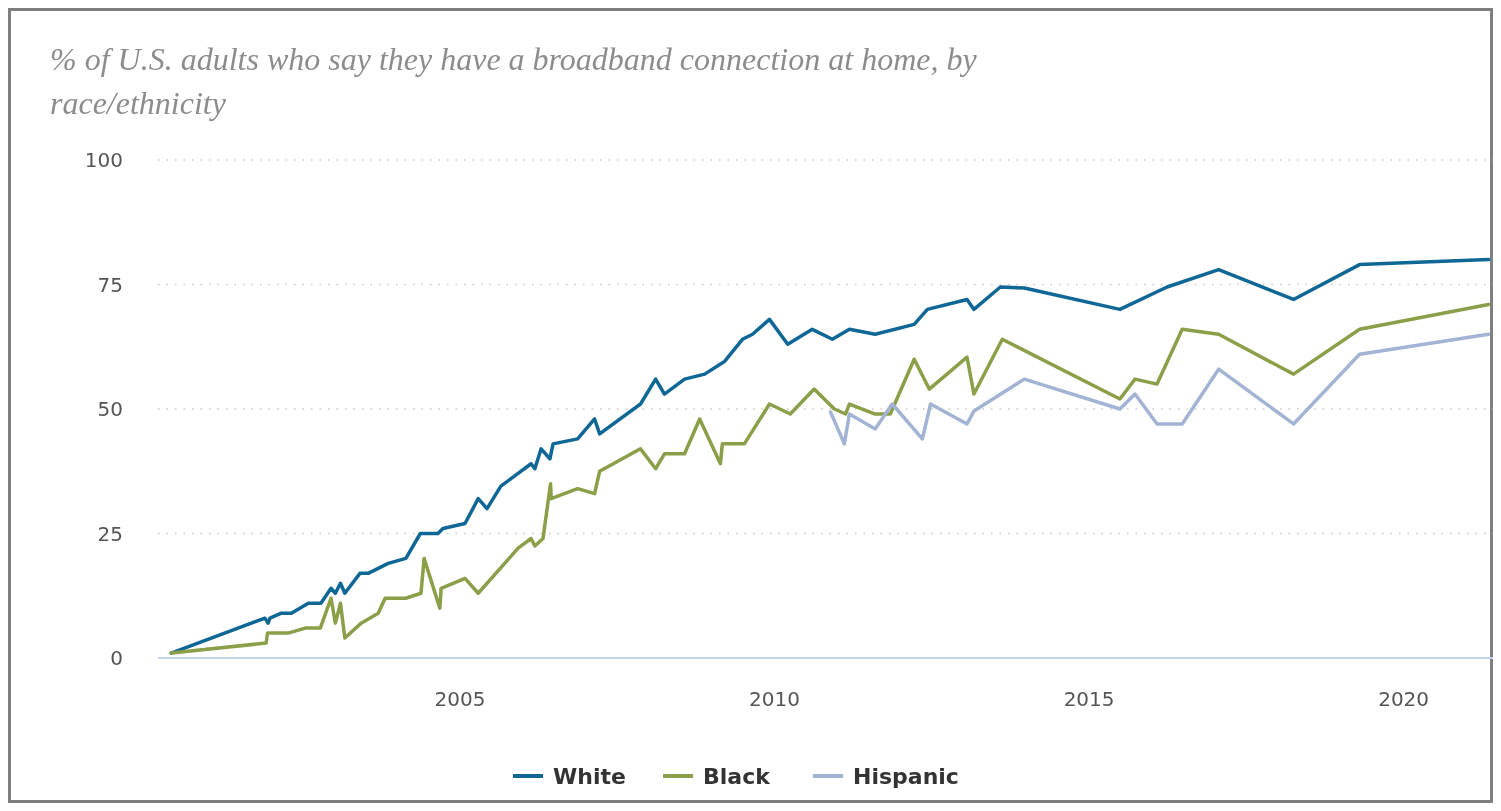  I want to click on y-tick-label: 100, so click(103, 160).